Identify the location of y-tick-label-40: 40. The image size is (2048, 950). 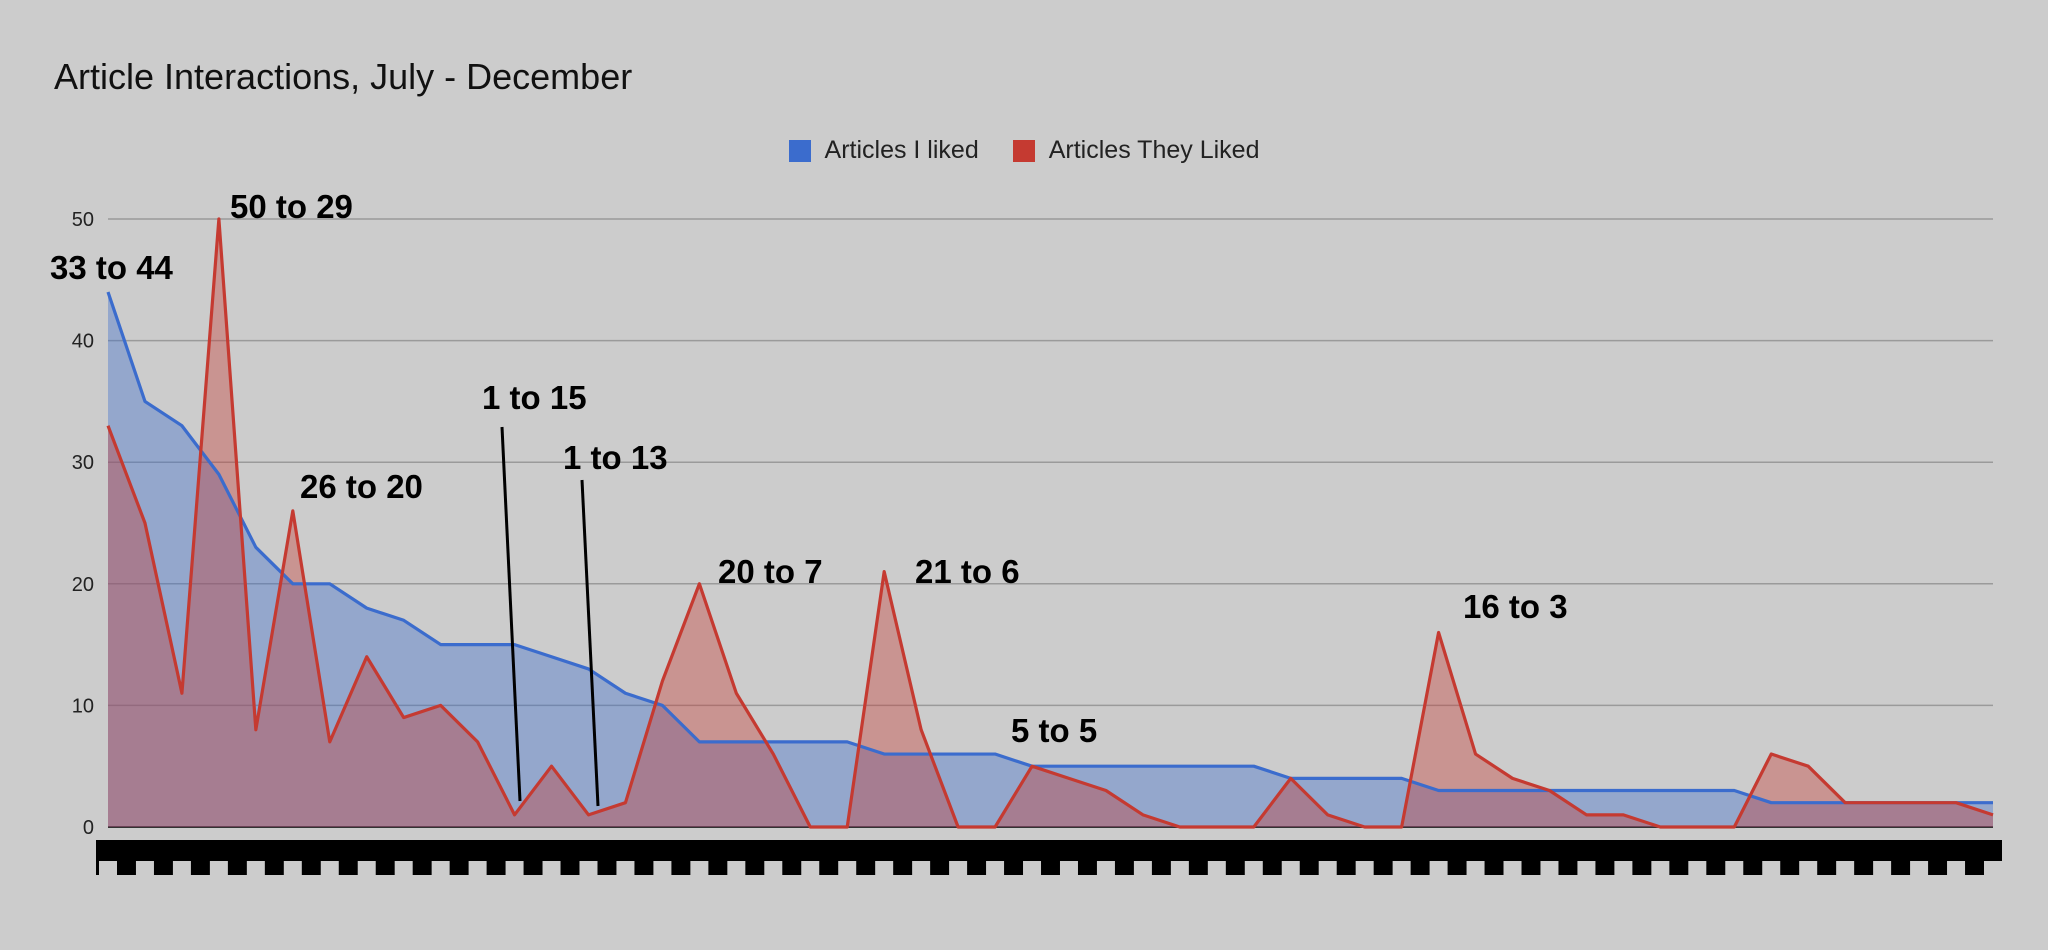
(83, 342).